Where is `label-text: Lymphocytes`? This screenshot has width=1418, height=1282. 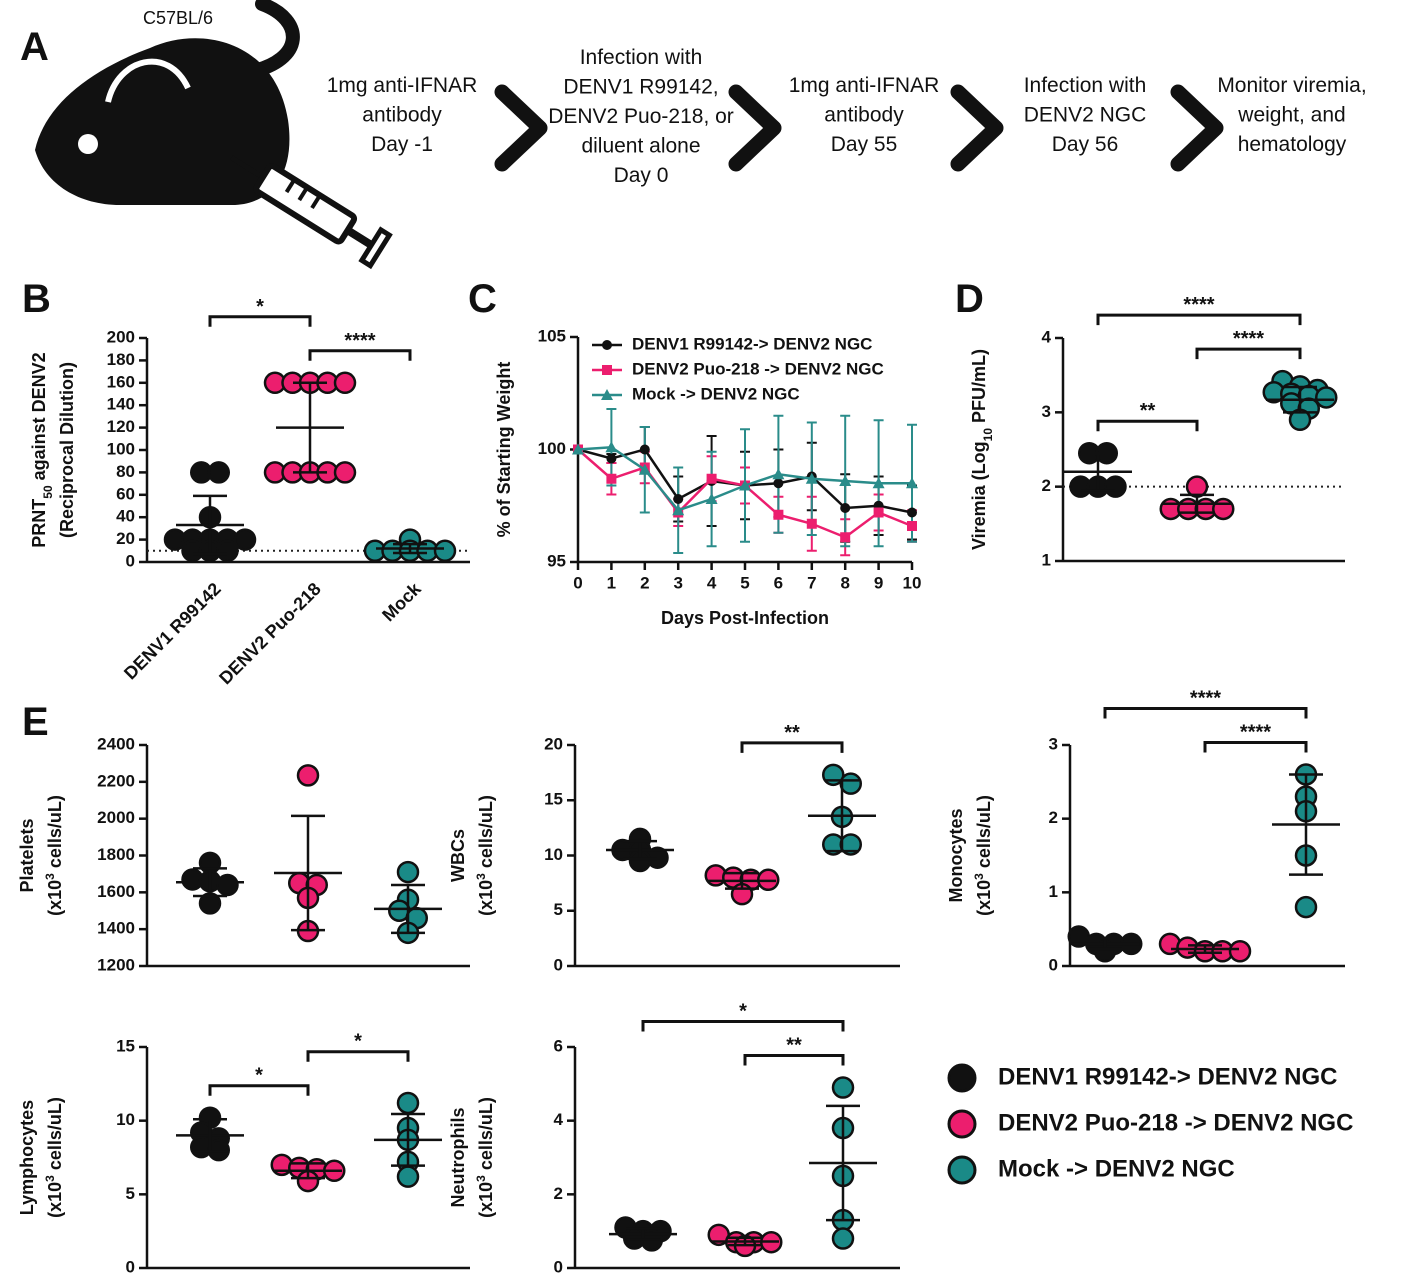
label-text: Lymphocytes is located at coordinates (27, 1157).